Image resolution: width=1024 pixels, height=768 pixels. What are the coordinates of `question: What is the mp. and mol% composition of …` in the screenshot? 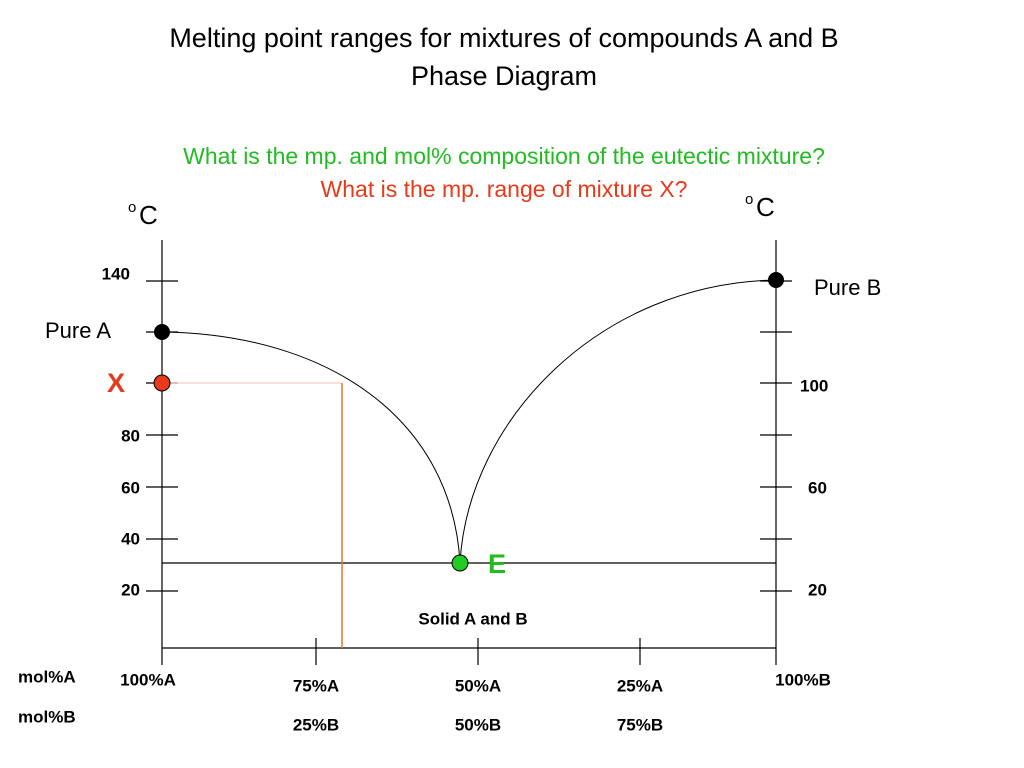 It's located at (504, 156).